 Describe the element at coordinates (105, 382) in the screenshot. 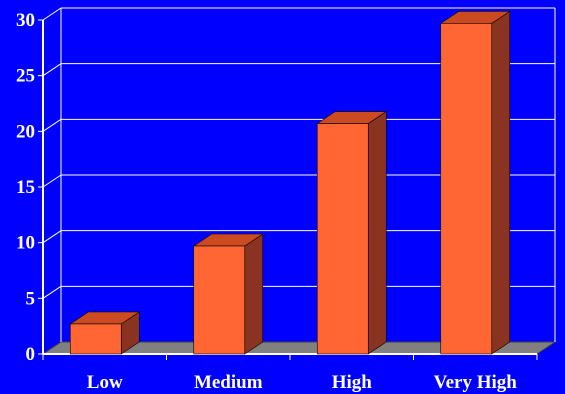

I see `x-category-label: Low` at that location.